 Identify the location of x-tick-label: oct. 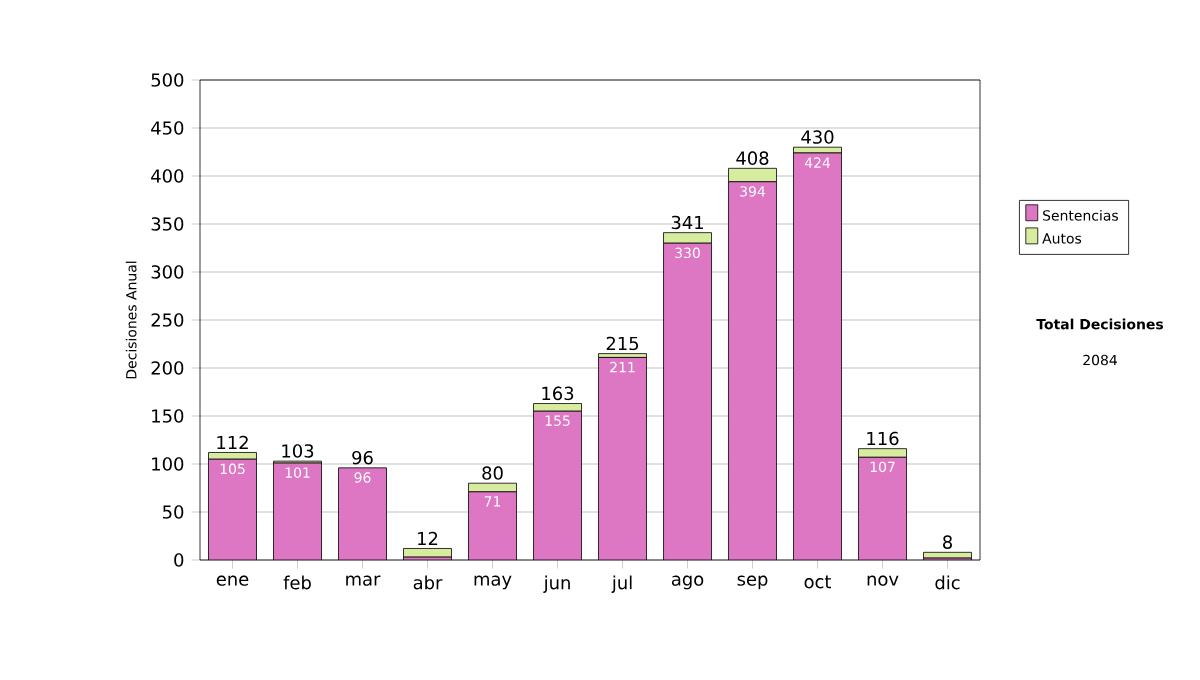
(818, 582).